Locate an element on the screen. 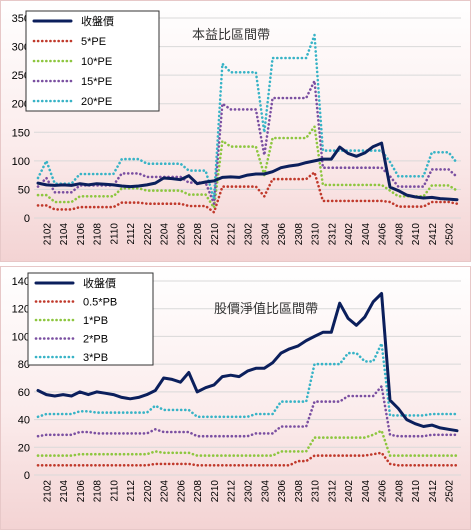 This screenshot has width=471, height=531. legend-label: 10*PE is located at coordinates (96, 62).